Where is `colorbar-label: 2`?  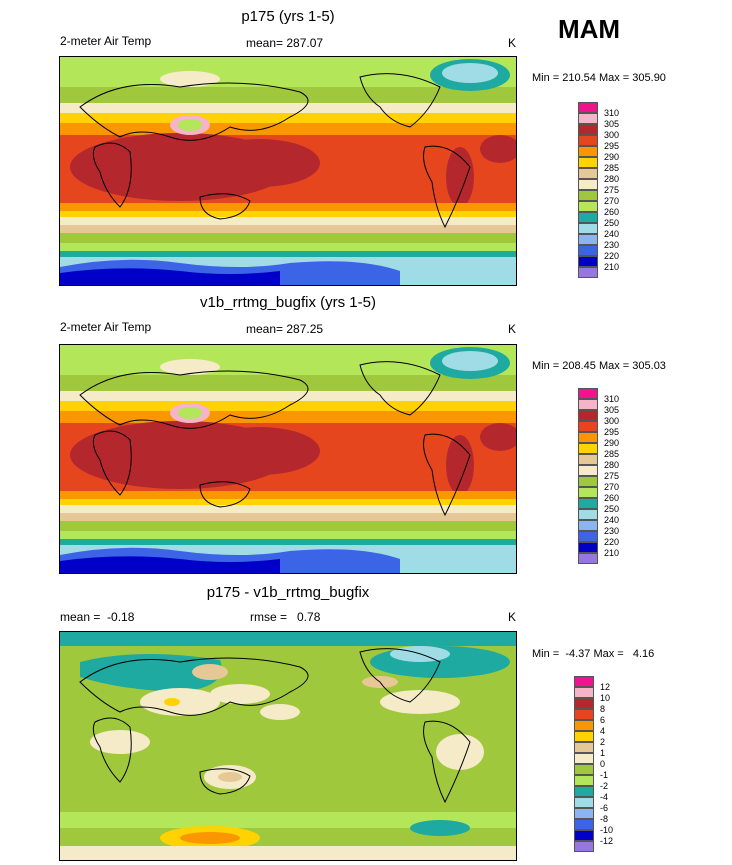
colorbar-label: 2 is located at coordinates (603, 742).